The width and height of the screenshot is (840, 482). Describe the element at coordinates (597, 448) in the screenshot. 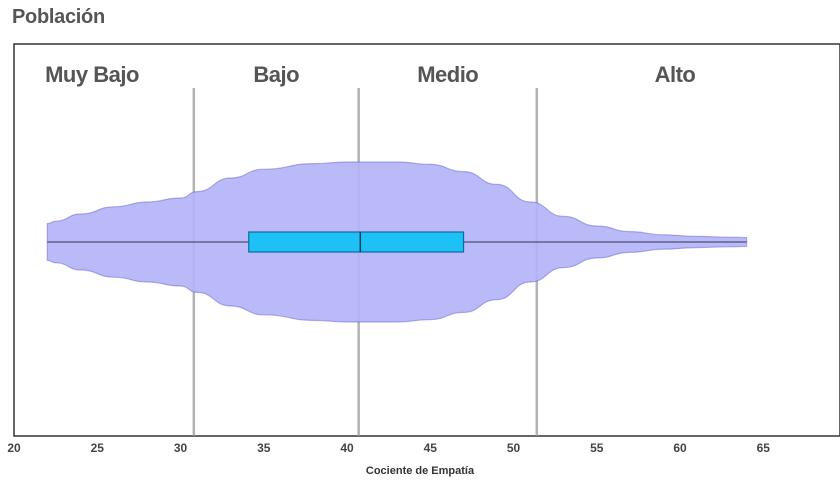

I see `x-tick-label-55: 55` at that location.